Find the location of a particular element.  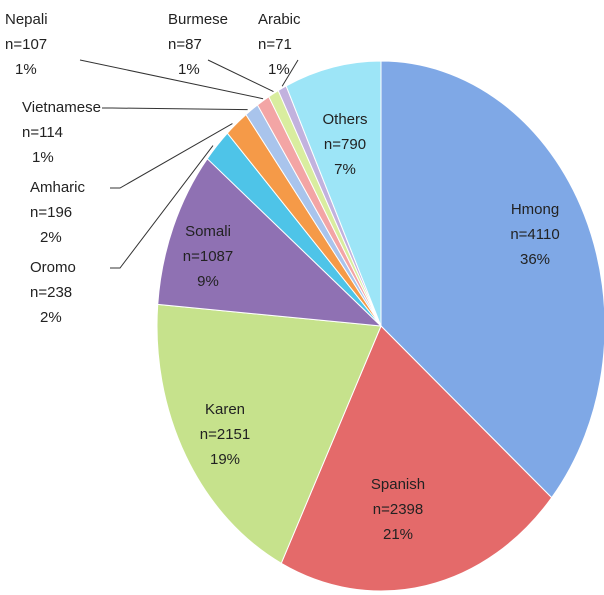

share-label: 36% is located at coordinates (535, 259).